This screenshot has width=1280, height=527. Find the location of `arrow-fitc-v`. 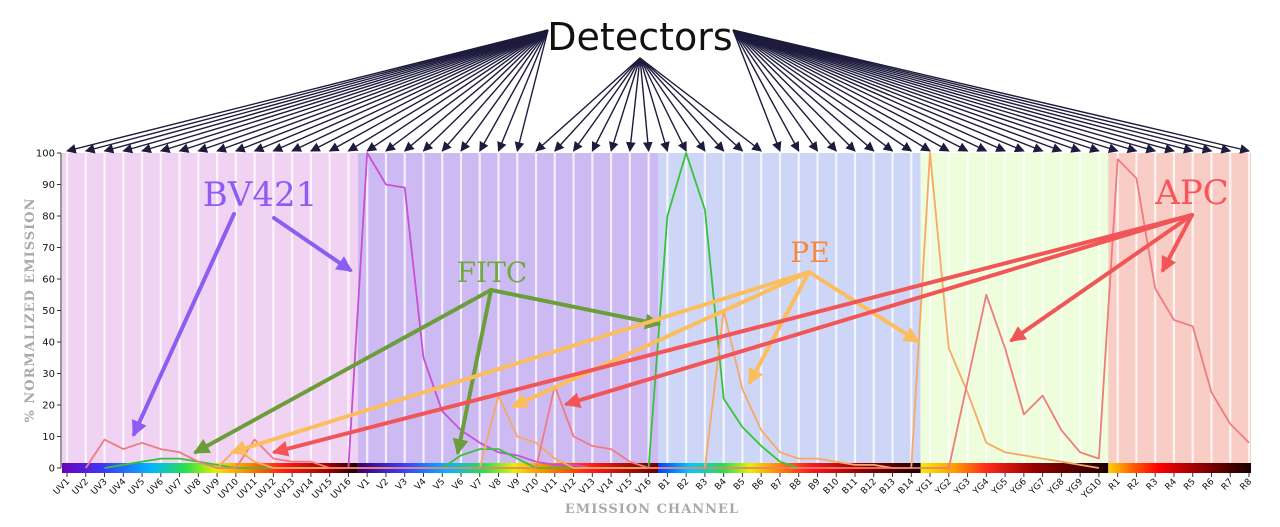

arrow-fitc-v is located at coordinates (472, 372).